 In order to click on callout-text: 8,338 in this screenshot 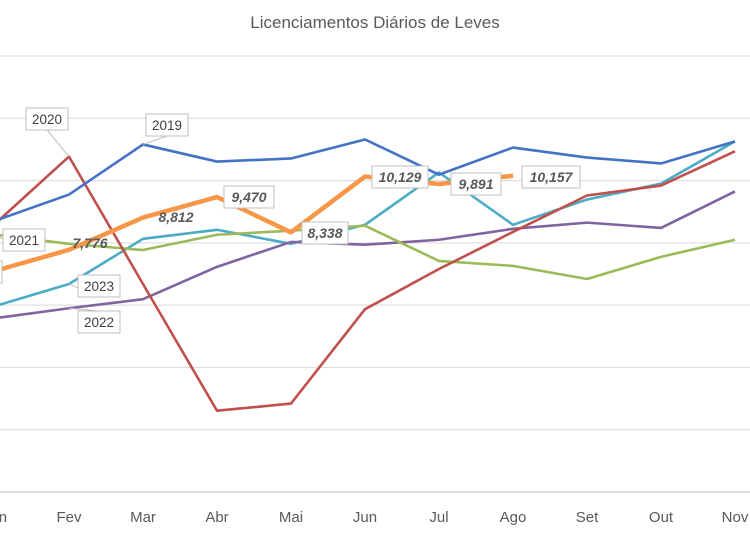, I will do `click(324, 233)`.